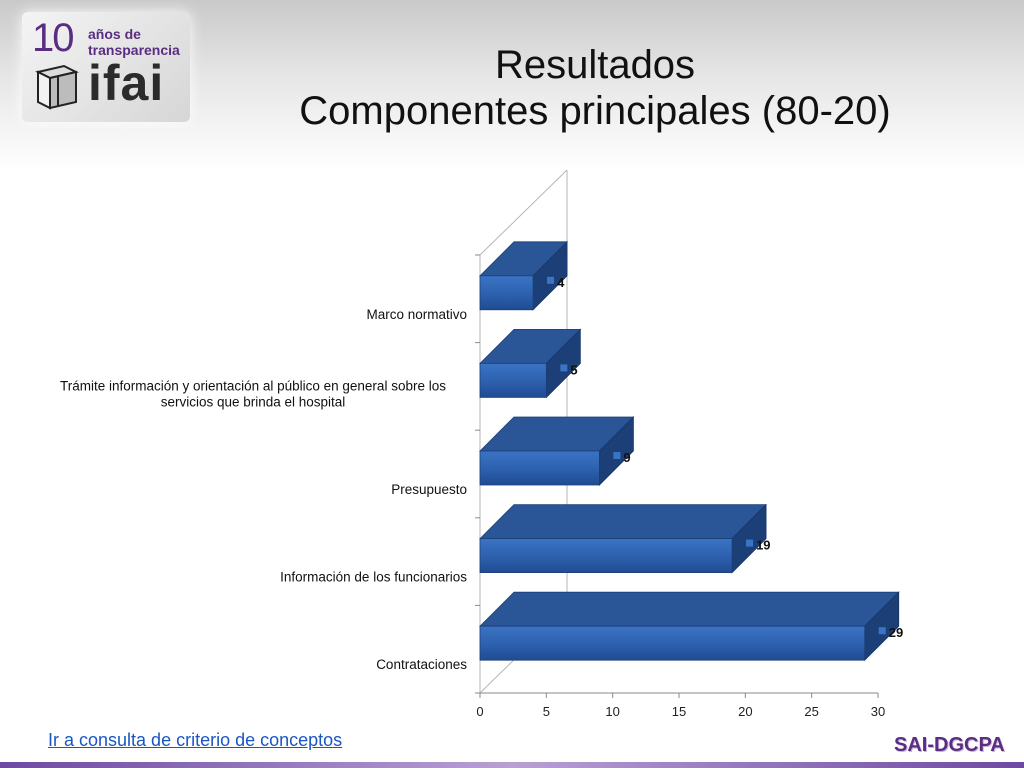 The width and height of the screenshot is (1024, 768). What do you see at coordinates (561, 282) in the screenshot?
I see `data-label: 4` at bounding box center [561, 282].